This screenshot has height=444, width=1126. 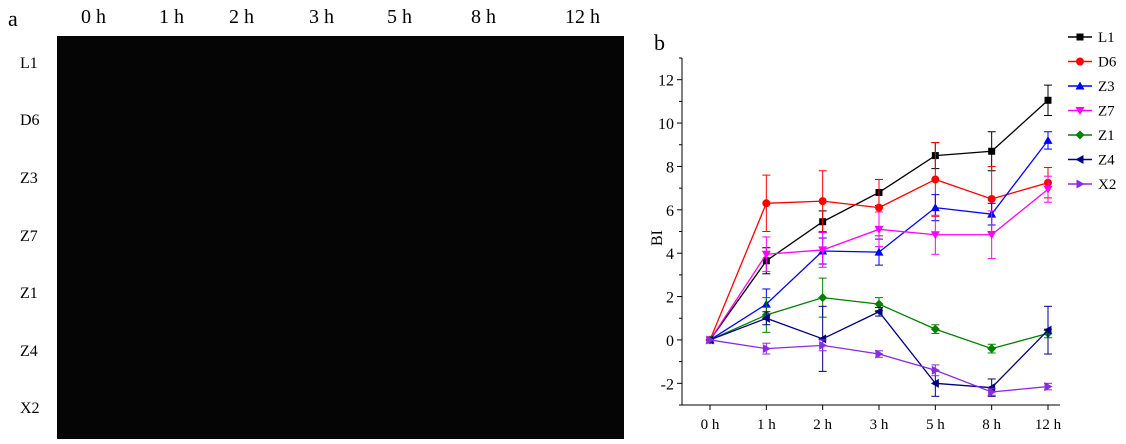 I want to click on x-tick-label: 0 h, so click(x=710, y=425).